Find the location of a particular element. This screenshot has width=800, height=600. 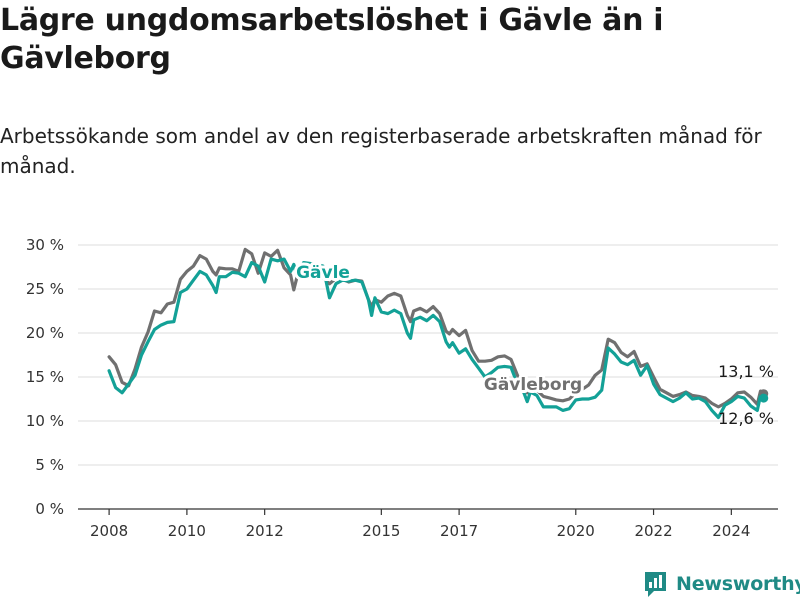

series-label-gavleborg: Gävleborg is located at coordinates (533, 385).